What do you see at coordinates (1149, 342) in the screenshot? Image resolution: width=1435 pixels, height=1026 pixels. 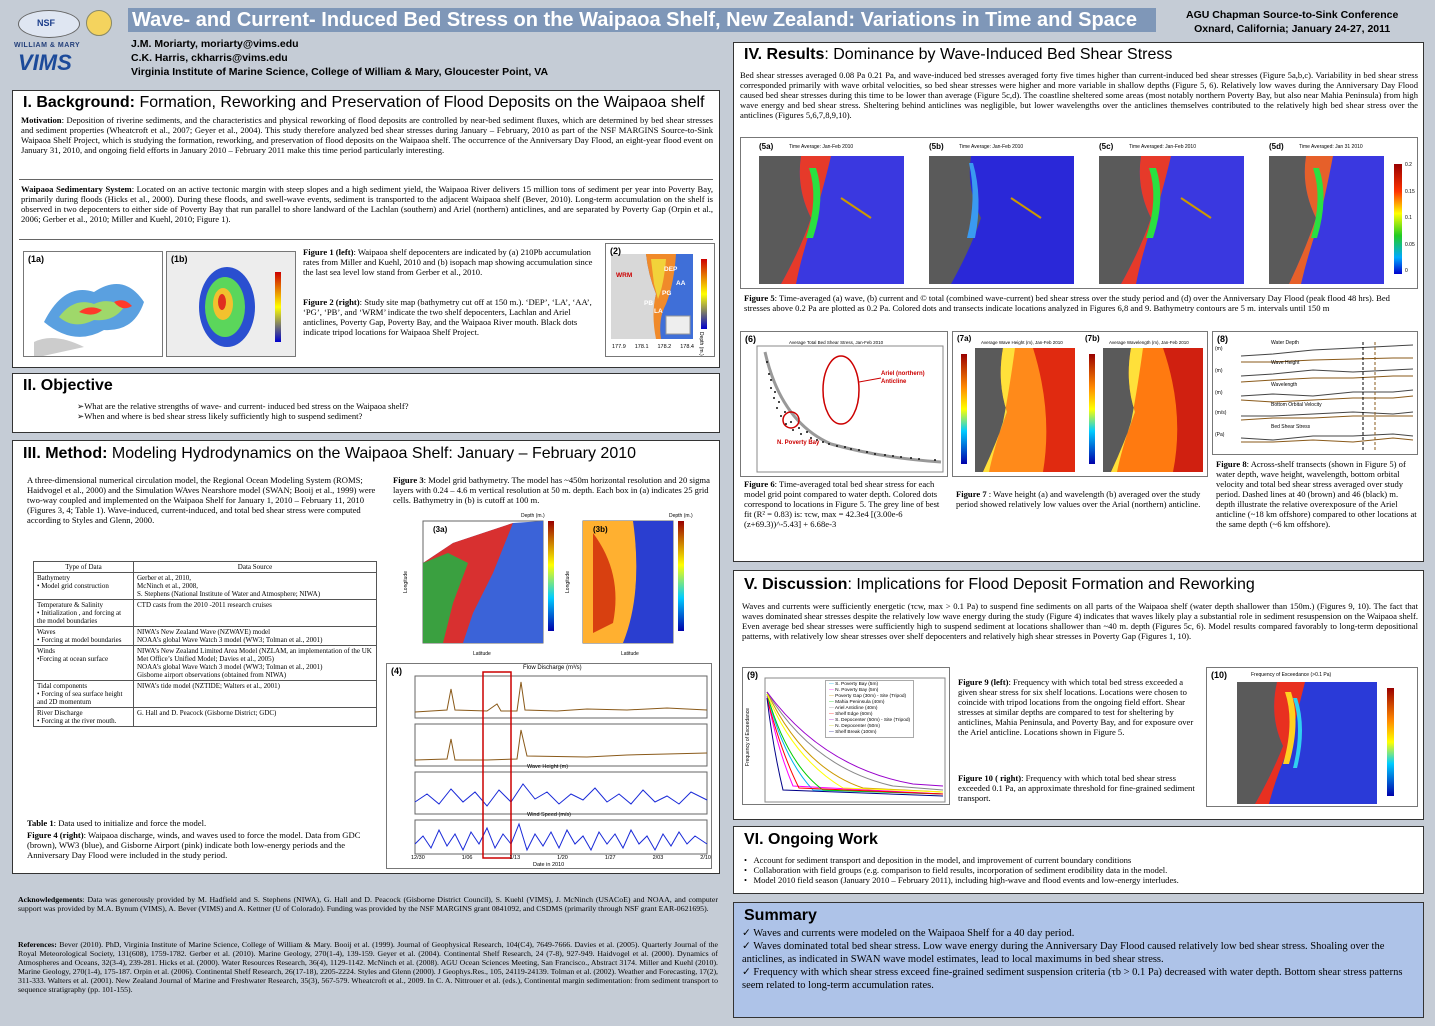 I see `panel-title: Average Wavelength (m), Jan-Feb 2010` at bounding box center [1149, 342].